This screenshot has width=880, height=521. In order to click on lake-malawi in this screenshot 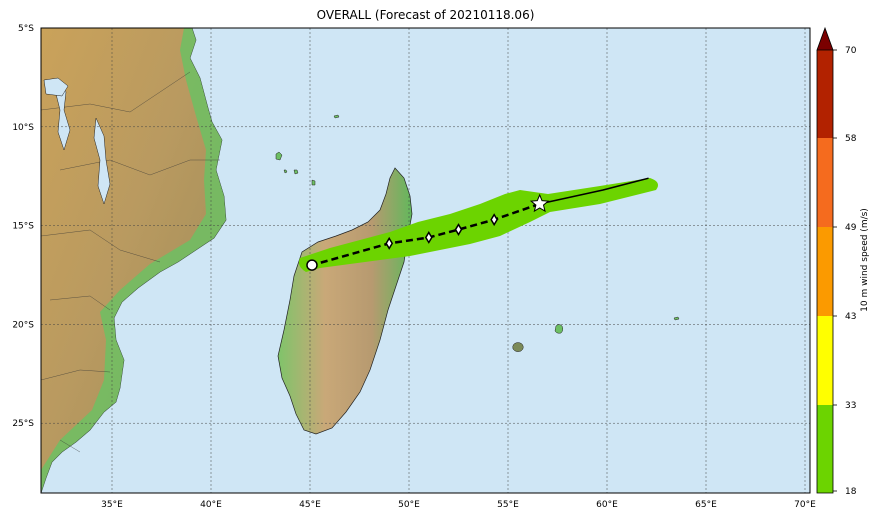, I will do `click(102, 161)`.